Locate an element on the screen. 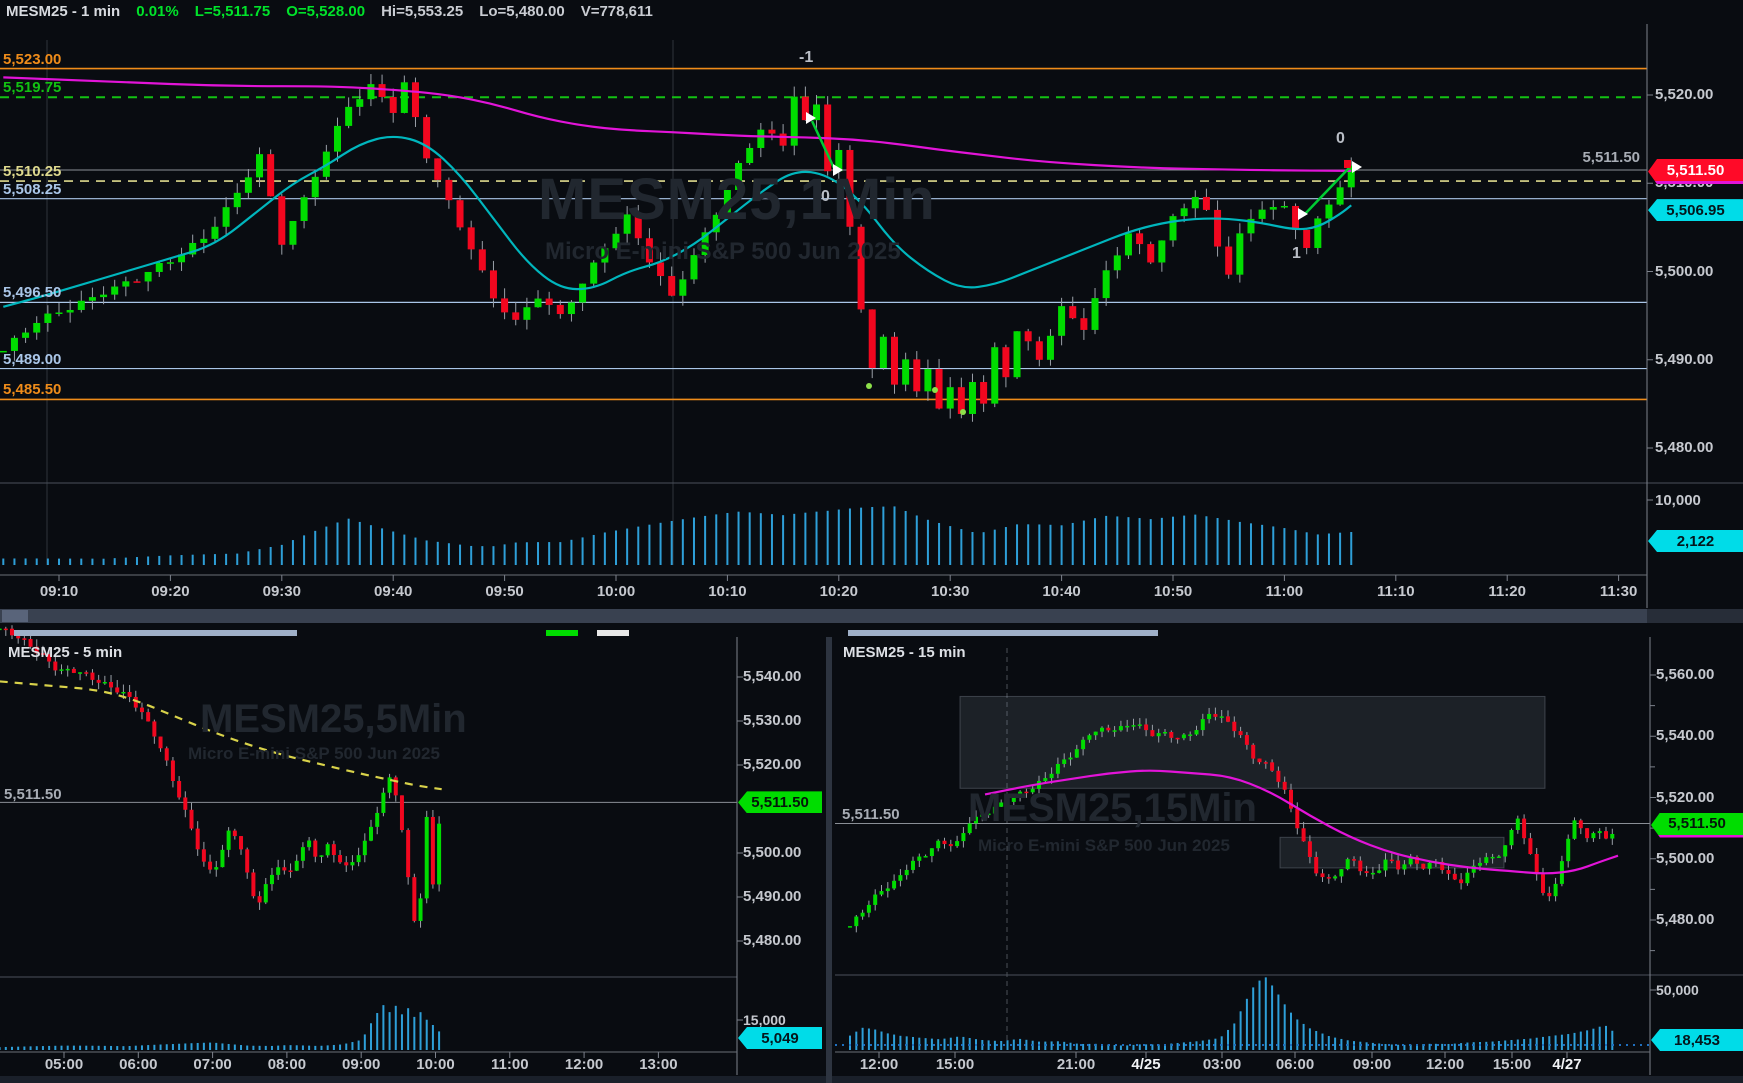  price-scale-1min is located at coordinates (1695, 316).